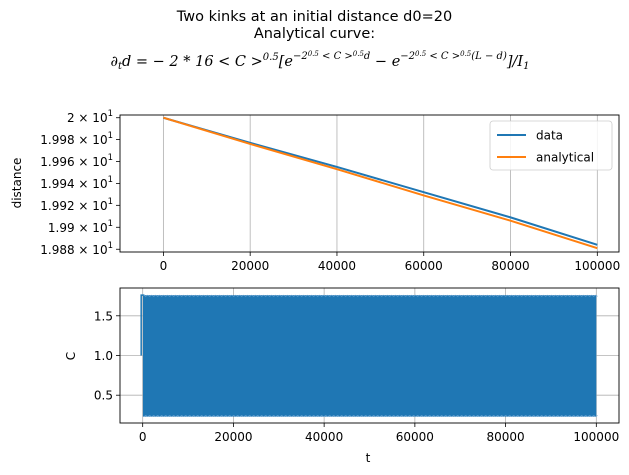 The width and height of the screenshot is (629, 475). I want to click on distance-y-tick-label: 2 × 10¹, so click(90, 117).